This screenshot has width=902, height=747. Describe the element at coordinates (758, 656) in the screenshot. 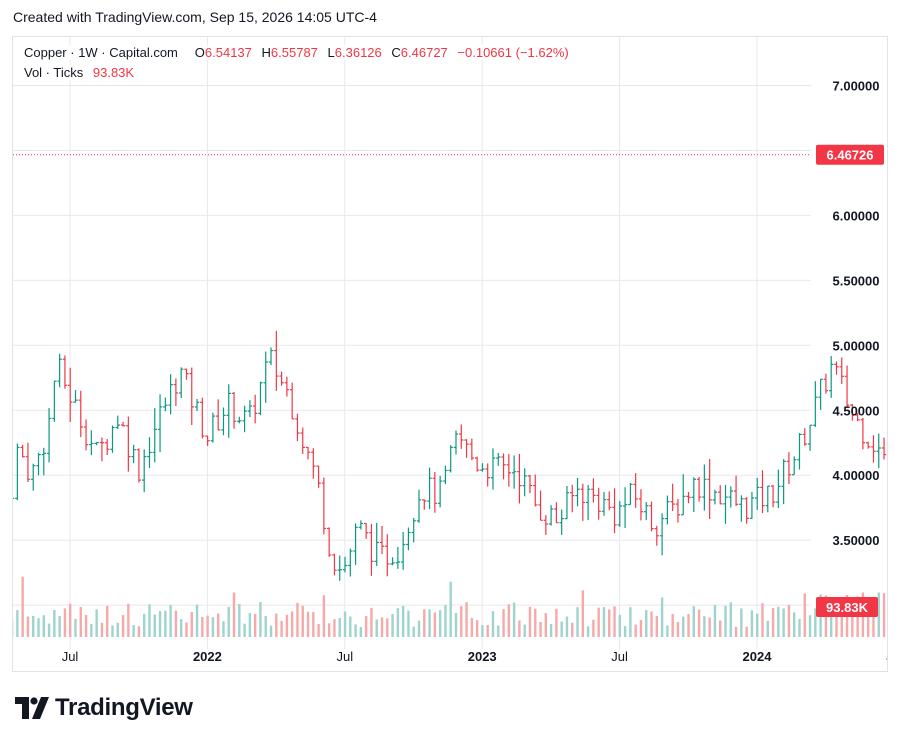

I see `x-tick-label: 2024` at that location.